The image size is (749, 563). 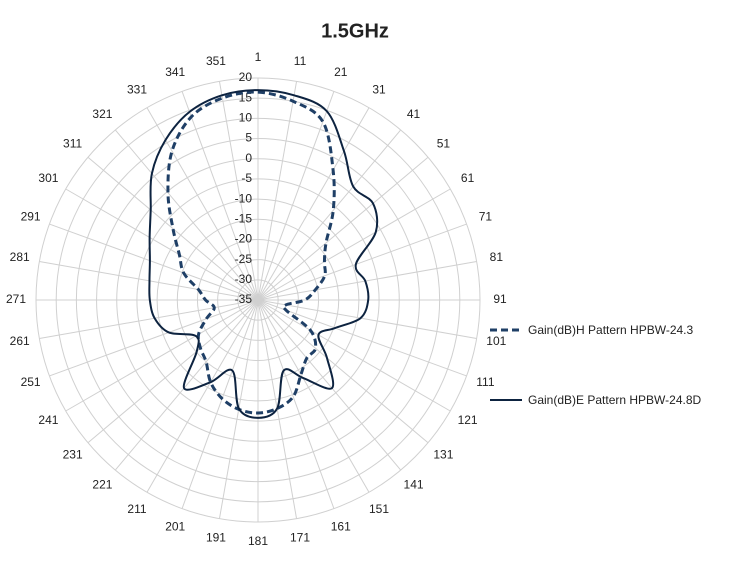 What do you see at coordinates (500, 299) in the screenshot?
I see `angle-label: 91` at bounding box center [500, 299].